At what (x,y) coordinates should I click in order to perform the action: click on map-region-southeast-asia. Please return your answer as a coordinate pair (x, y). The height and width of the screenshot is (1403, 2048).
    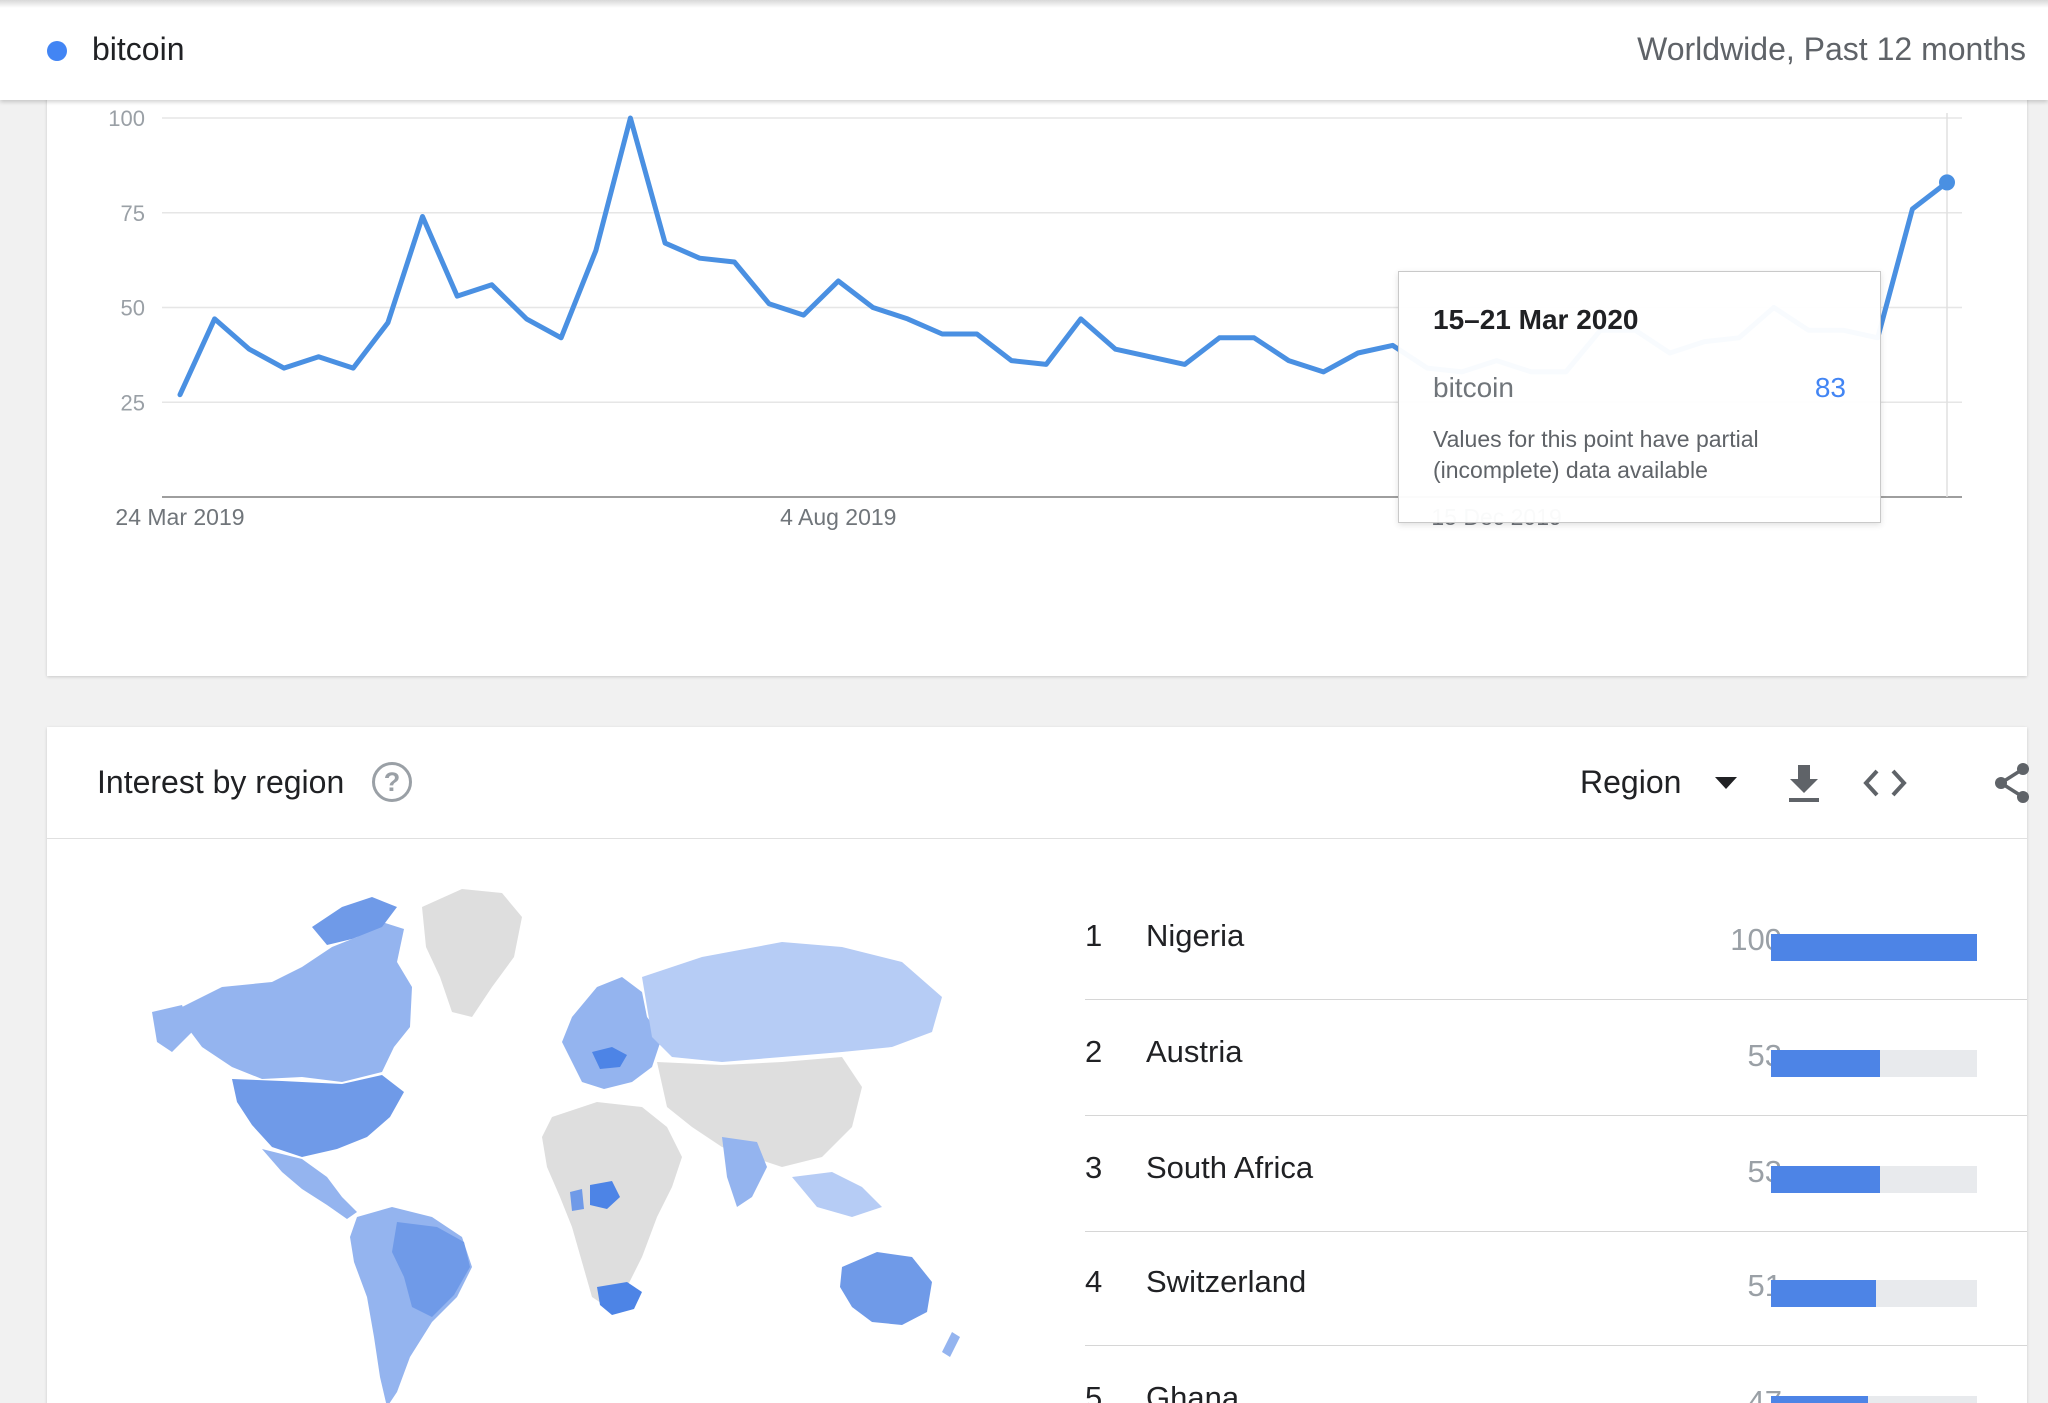
    Looking at the image, I should click on (837, 1194).